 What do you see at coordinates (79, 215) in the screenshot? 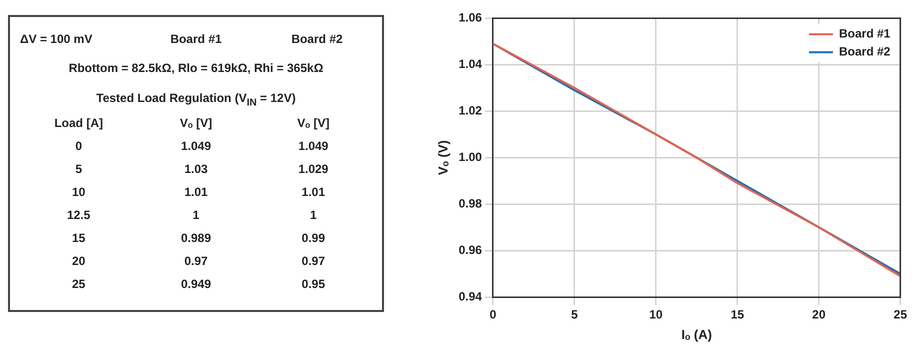
I see `category-label: 12.5` at bounding box center [79, 215].